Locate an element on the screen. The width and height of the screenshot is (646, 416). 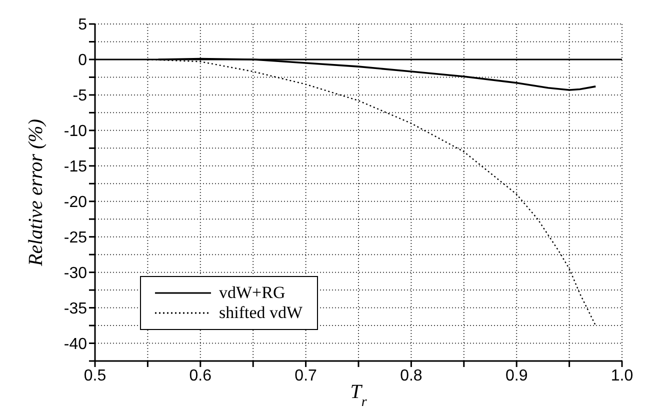
y-tick-label: -25 is located at coordinates (76, 238).